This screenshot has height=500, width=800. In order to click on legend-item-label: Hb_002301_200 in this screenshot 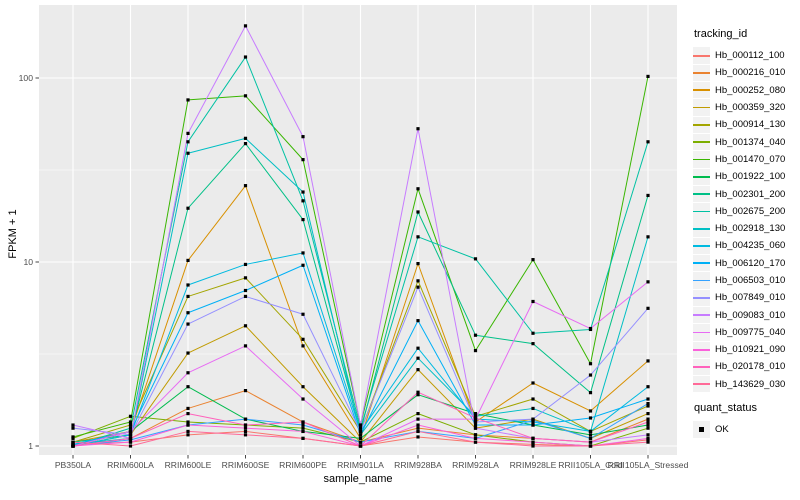, I will do `click(750, 194)`.